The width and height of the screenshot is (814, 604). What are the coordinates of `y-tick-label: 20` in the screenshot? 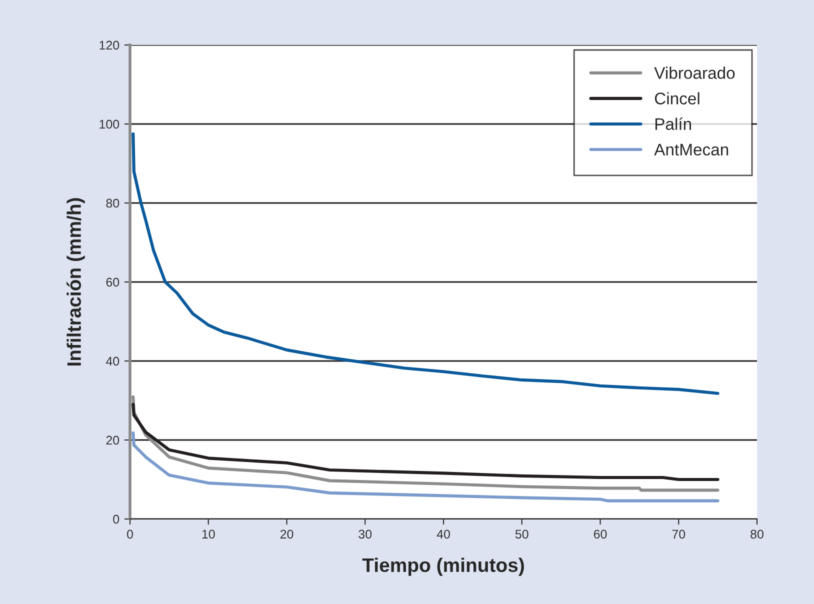 It's located at (113, 440).